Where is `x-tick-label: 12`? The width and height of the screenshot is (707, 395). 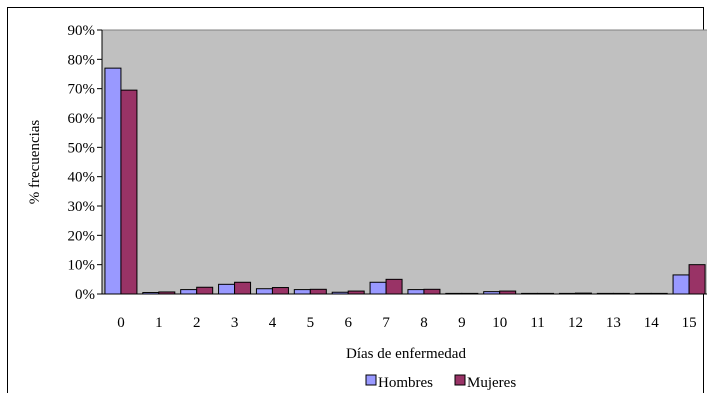 x-tick-label: 12 is located at coordinates (575, 323).